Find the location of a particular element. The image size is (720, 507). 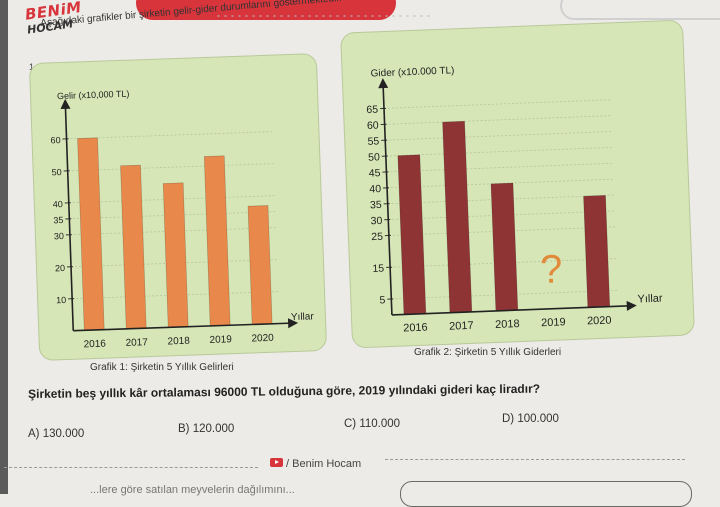

y-tick-label: 65 is located at coordinates (372, 110).